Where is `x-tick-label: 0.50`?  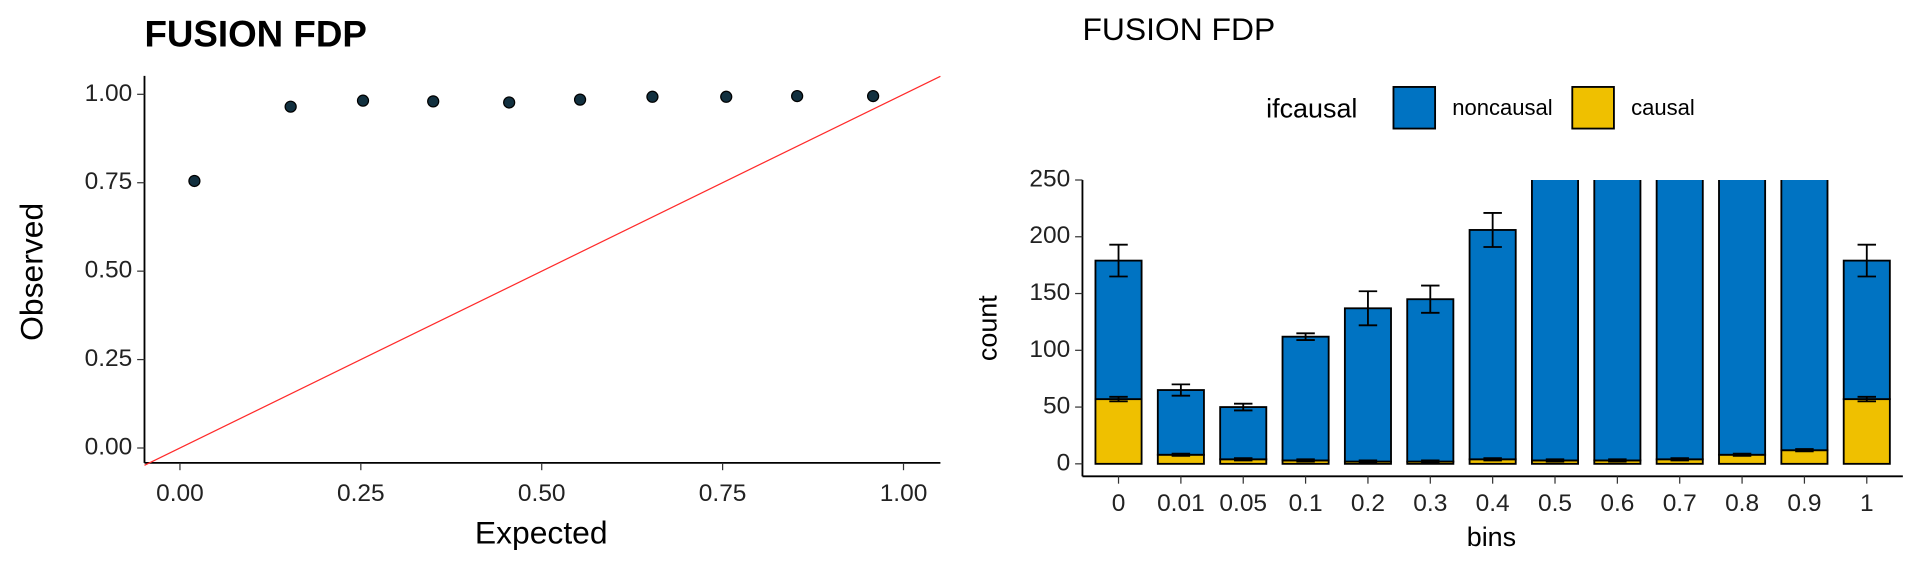 x-tick-label: 0.50 is located at coordinates (542, 493).